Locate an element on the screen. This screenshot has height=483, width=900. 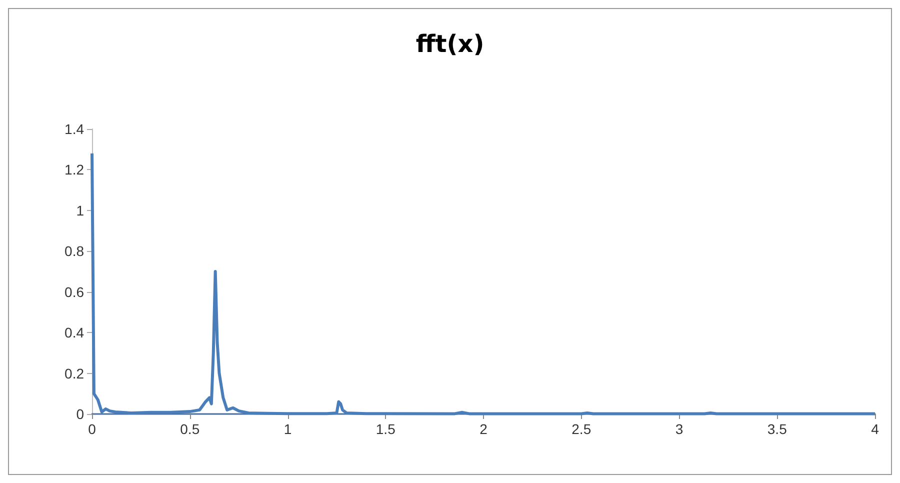
y-tick-label: 1.4 is located at coordinates (74, 129).